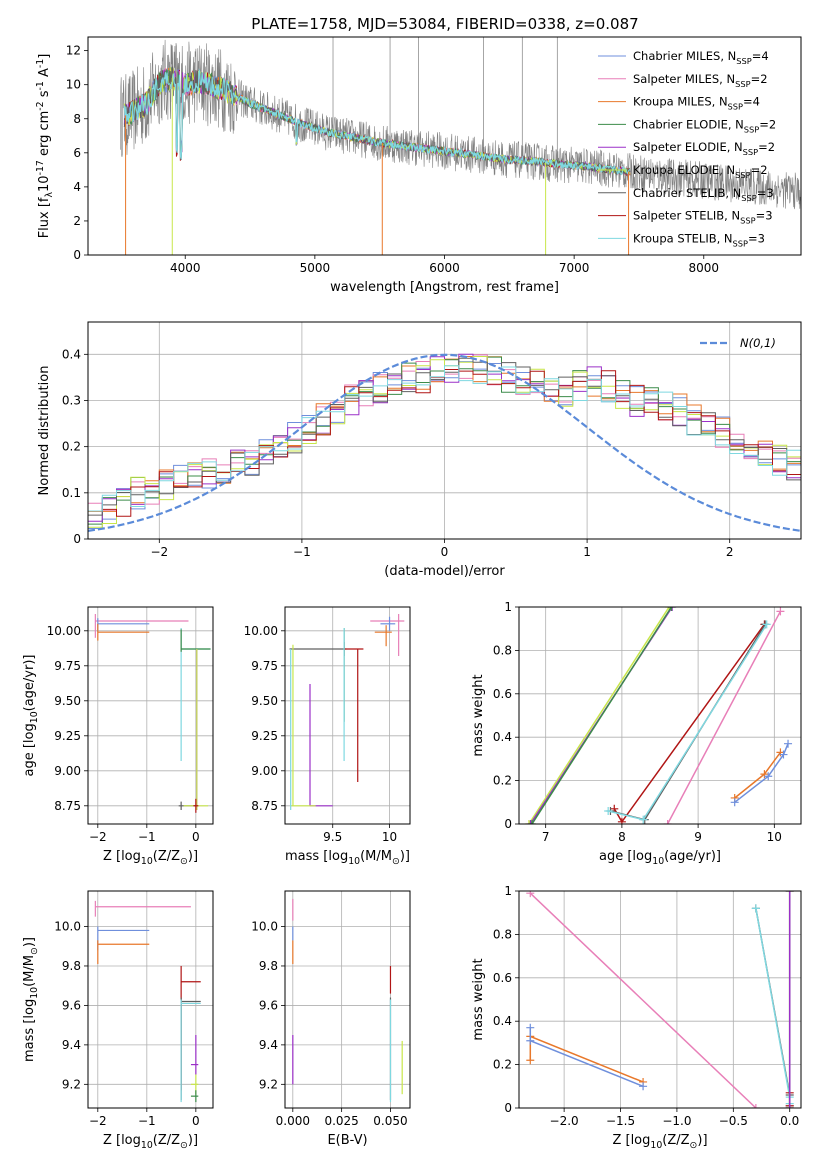  What do you see at coordinates (703, 194) in the screenshot?
I see `legend-label: Chabrier STELIB, NSSP=3` at bounding box center [703, 194].